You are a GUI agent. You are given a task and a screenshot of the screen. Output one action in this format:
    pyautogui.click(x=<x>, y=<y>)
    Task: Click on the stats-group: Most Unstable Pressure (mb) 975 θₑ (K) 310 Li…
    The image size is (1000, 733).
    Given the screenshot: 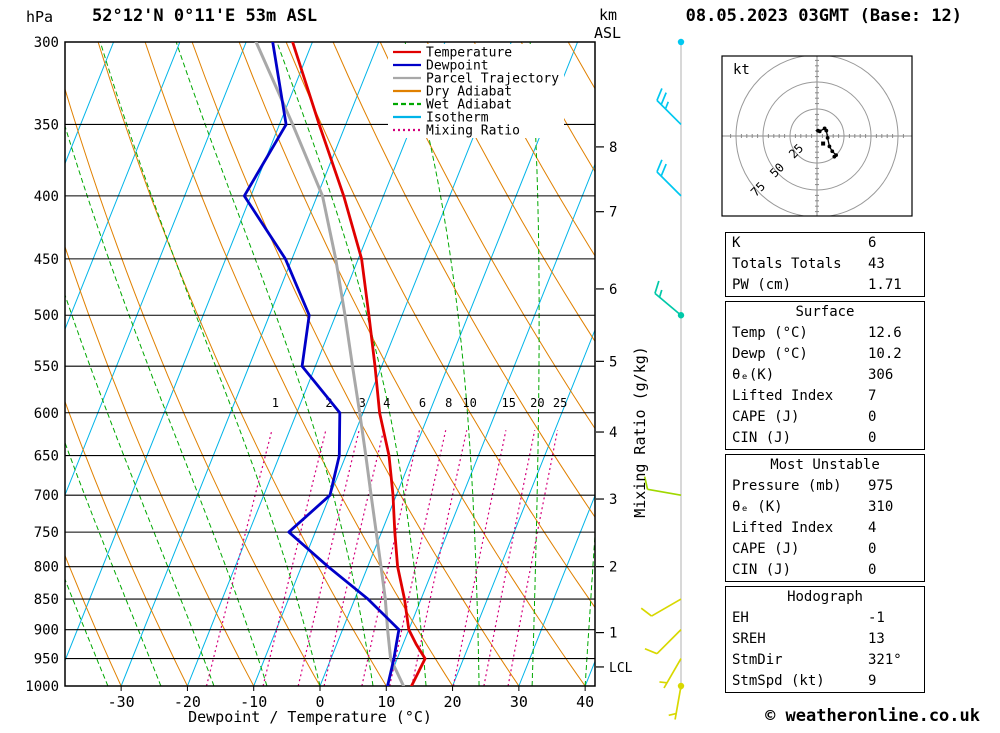 What is the action you would take?
    pyautogui.click(x=825, y=518)
    